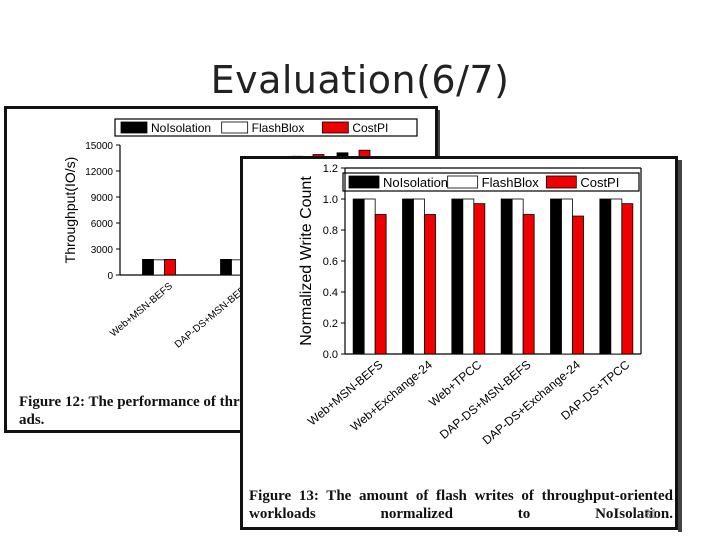  What do you see at coordinates (330, 200) in the screenshot?
I see `chart13-ytick-label-5: 1.0` at bounding box center [330, 200].